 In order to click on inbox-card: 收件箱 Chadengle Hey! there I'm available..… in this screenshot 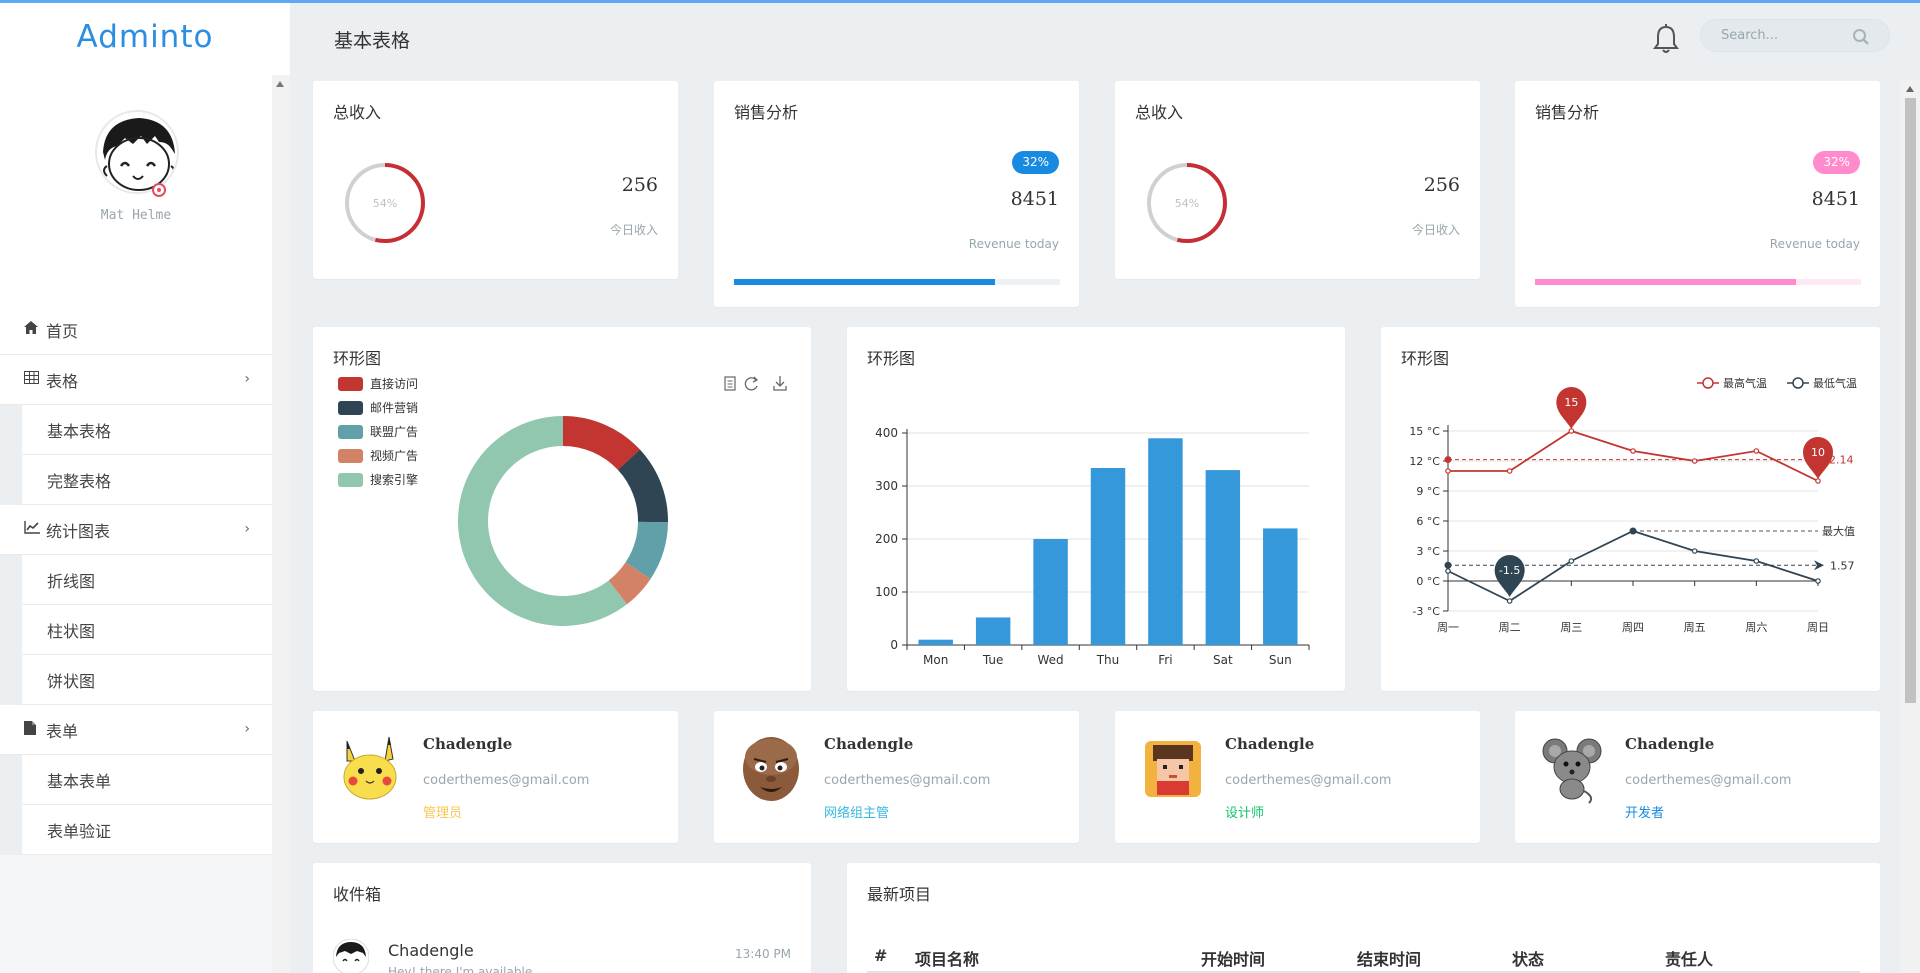, I will do `click(562, 918)`.